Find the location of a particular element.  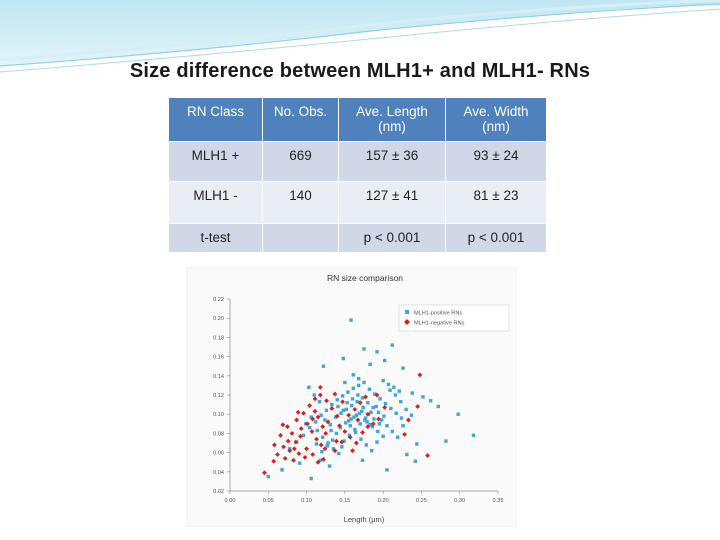

table-cell: 157 ± 36 is located at coordinates (392, 161).